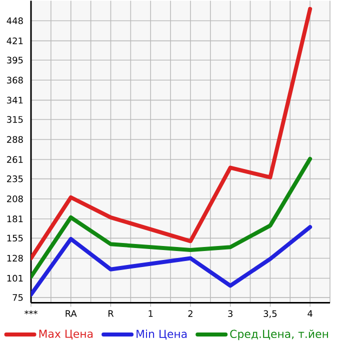 This screenshot has width=345, height=343. I want to click on x-tick-label: ***, so click(31, 312).